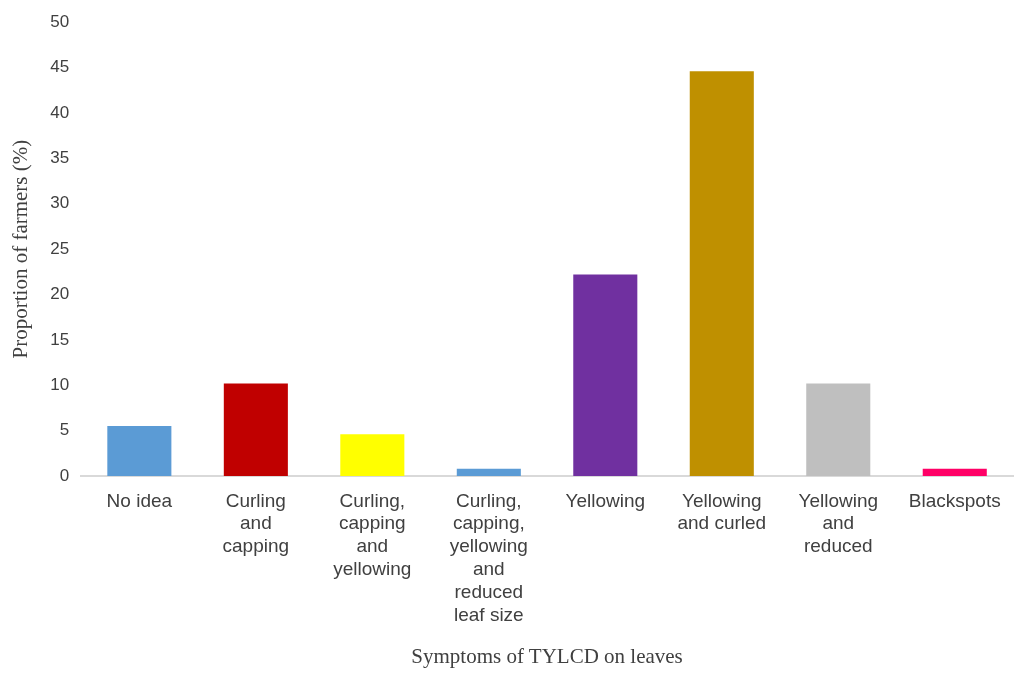 The height and width of the screenshot is (679, 1018). Describe the element at coordinates (60, 203) in the screenshot. I see `y-tick-label: 30` at that location.